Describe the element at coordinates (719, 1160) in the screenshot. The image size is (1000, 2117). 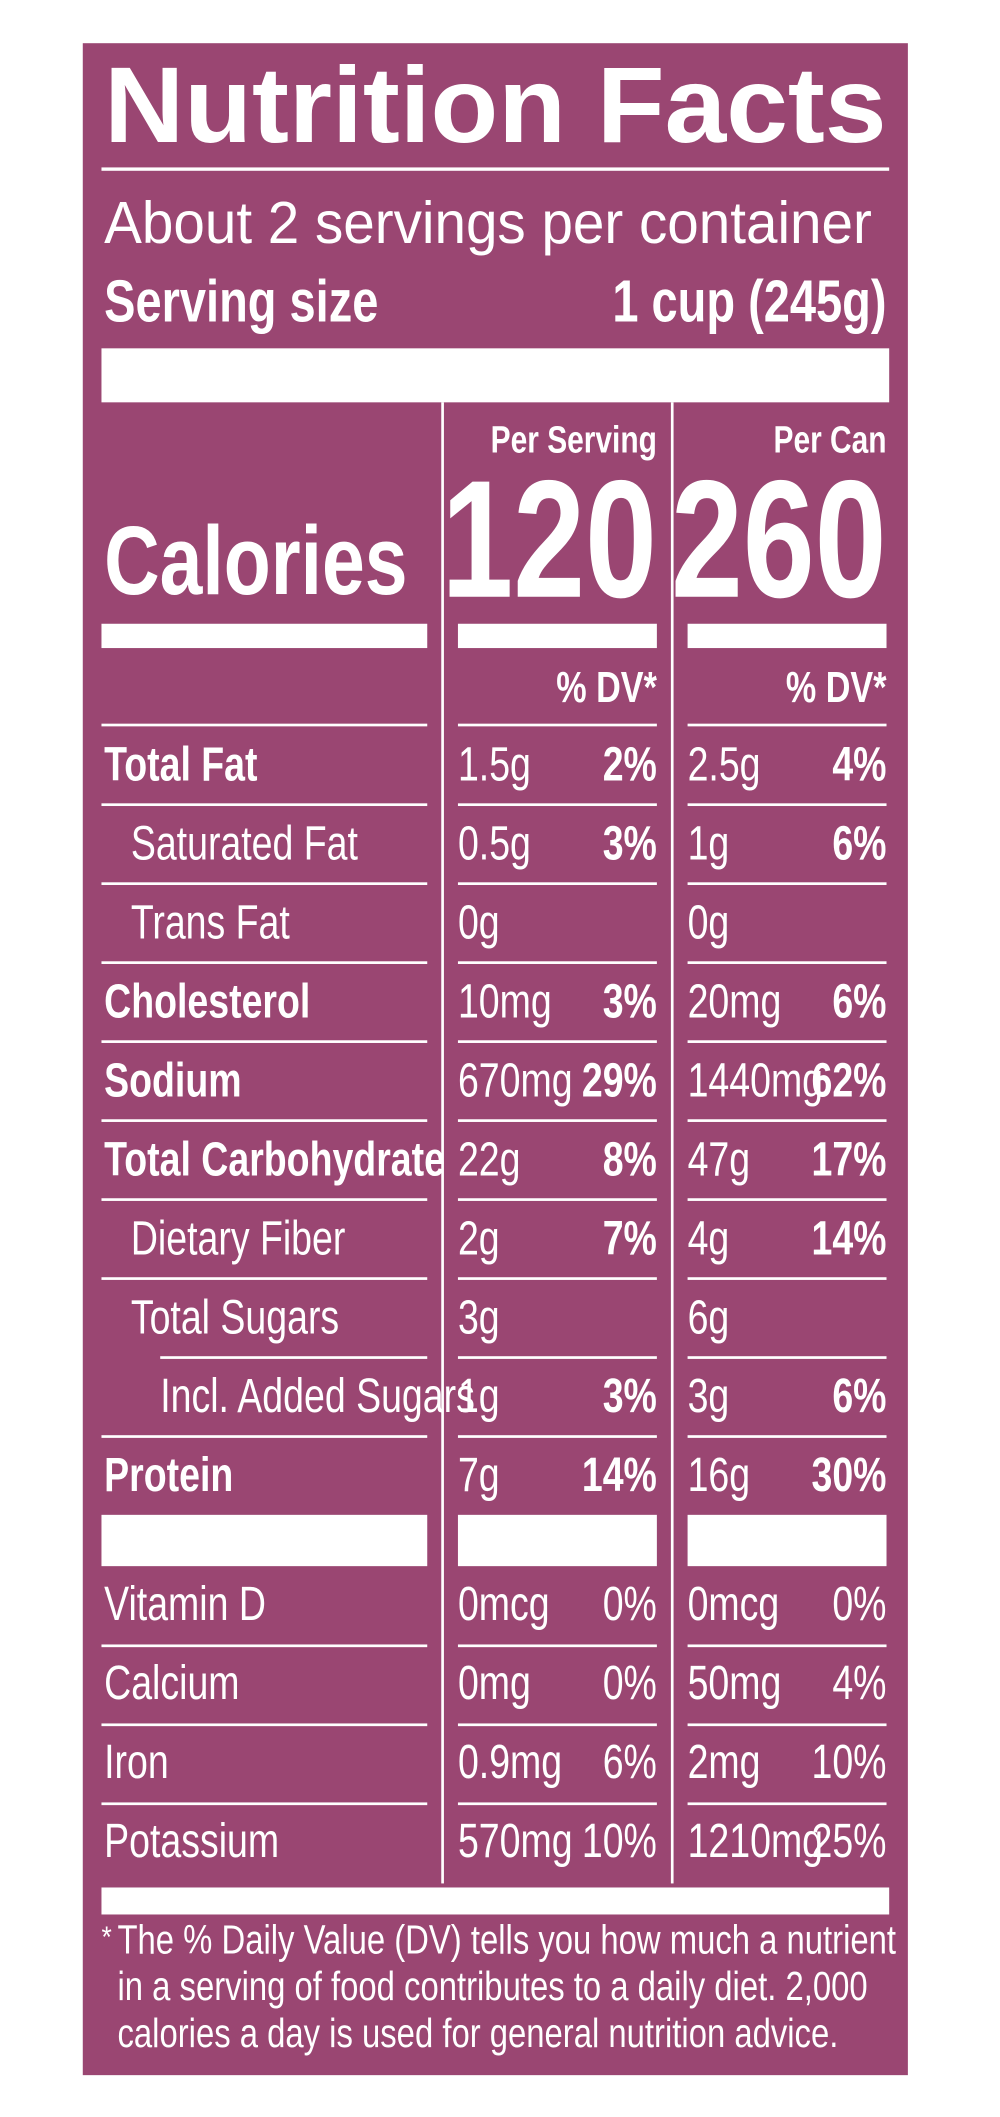
I see `amount: 47g` at that location.